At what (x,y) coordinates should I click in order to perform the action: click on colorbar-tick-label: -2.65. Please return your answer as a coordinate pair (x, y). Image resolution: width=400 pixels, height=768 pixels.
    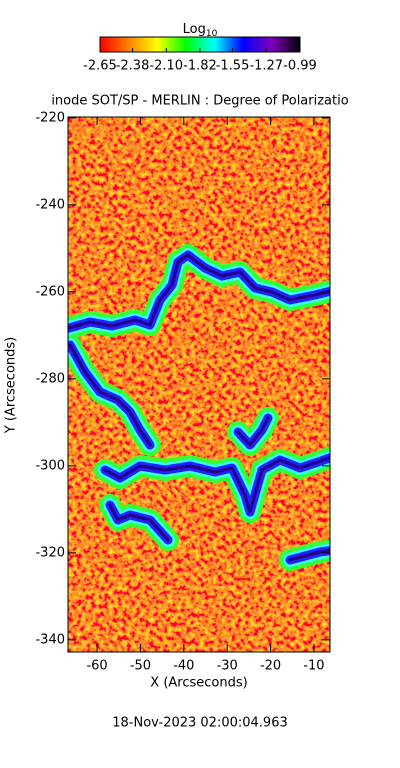
    Looking at the image, I should click on (100, 66).